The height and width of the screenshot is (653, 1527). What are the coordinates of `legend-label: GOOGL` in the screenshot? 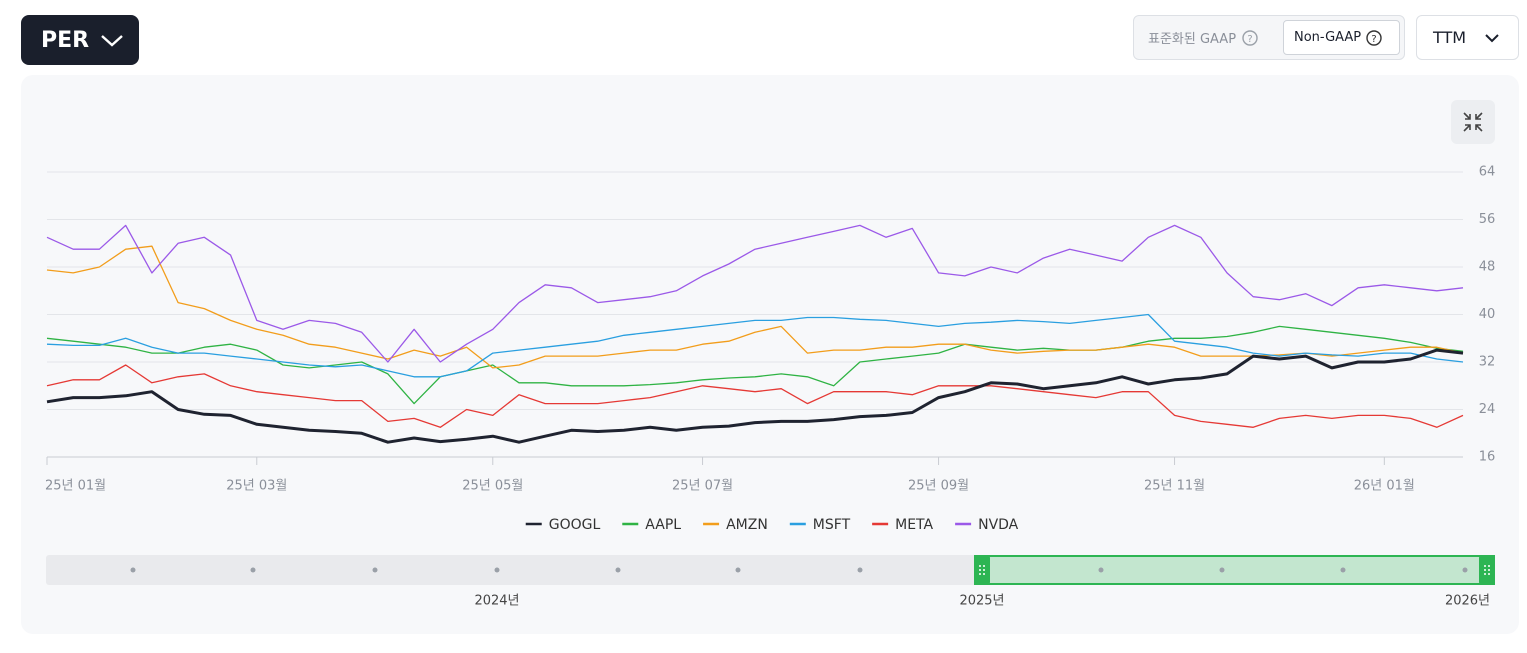 It's located at (575, 525).